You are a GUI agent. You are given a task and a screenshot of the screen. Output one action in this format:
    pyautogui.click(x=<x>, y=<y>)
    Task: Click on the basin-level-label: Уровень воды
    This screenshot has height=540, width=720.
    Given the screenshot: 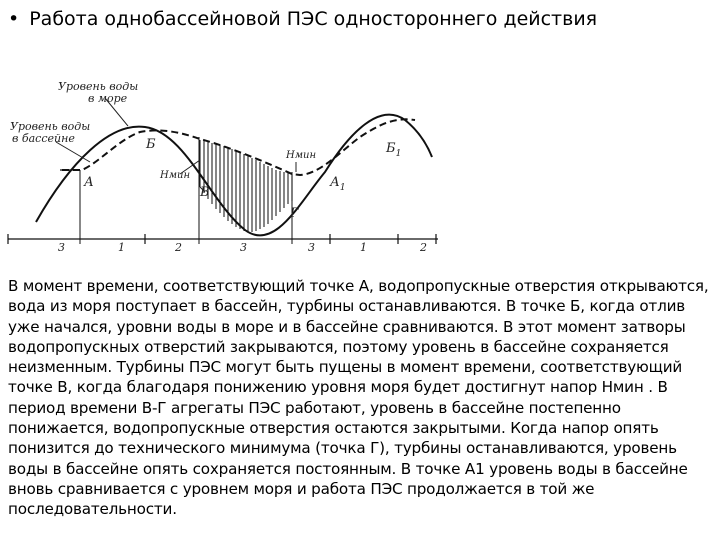 What is the action you would take?
    pyautogui.click(x=50, y=126)
    